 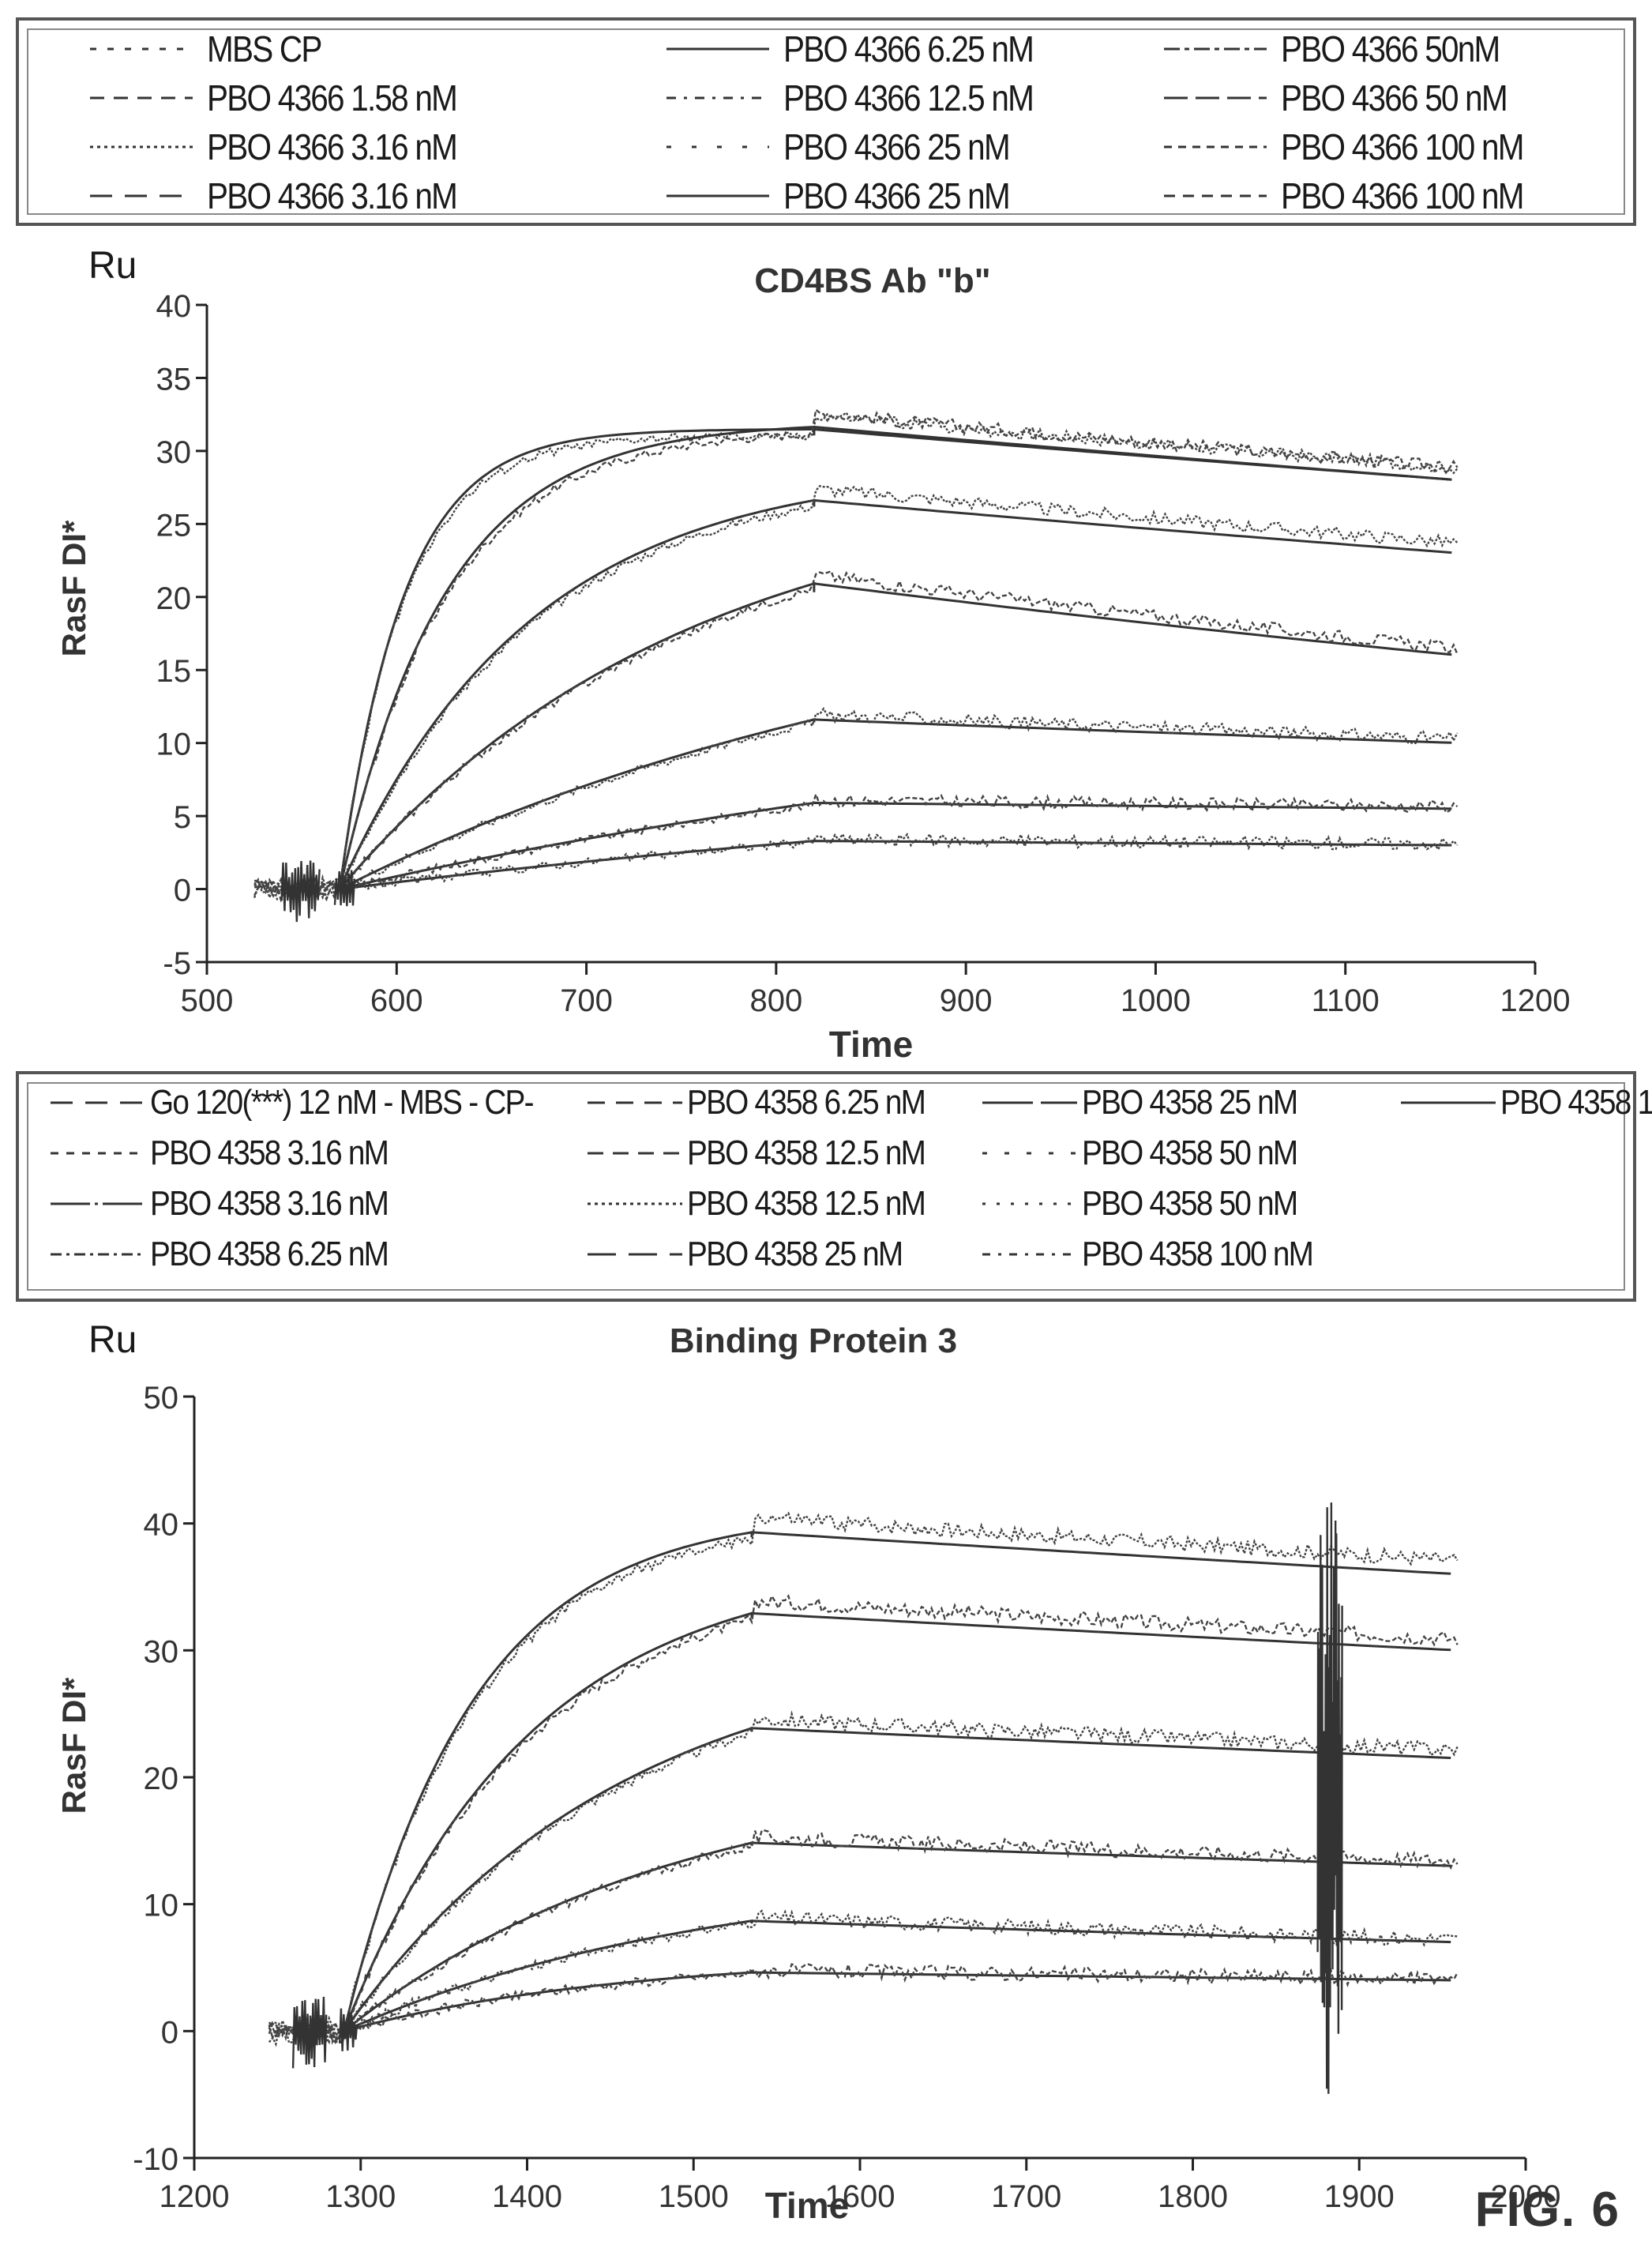 I want to click on chart1-x-tick-label: 1200, so click(x=1535, y=1000).